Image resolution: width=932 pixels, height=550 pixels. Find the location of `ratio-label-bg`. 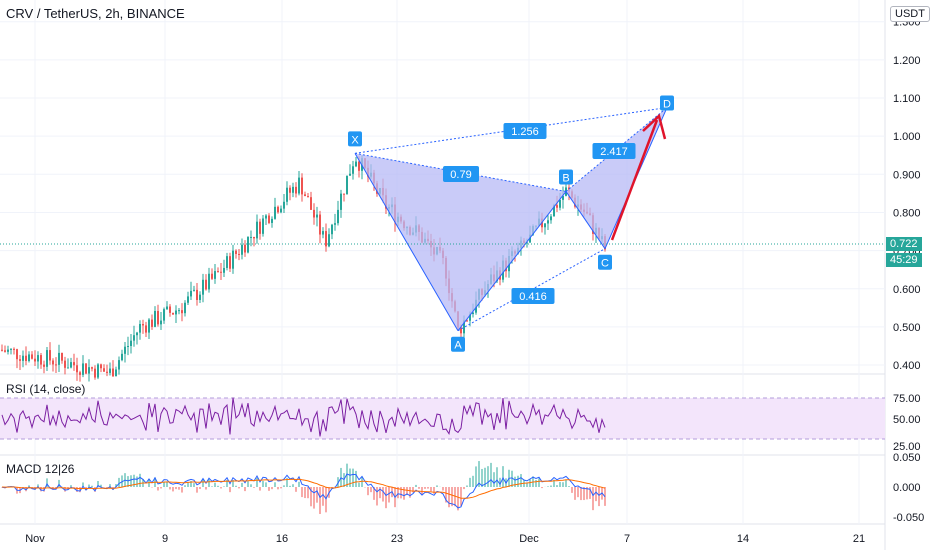

ratio-label-bg is located at coordinates (533, 296).